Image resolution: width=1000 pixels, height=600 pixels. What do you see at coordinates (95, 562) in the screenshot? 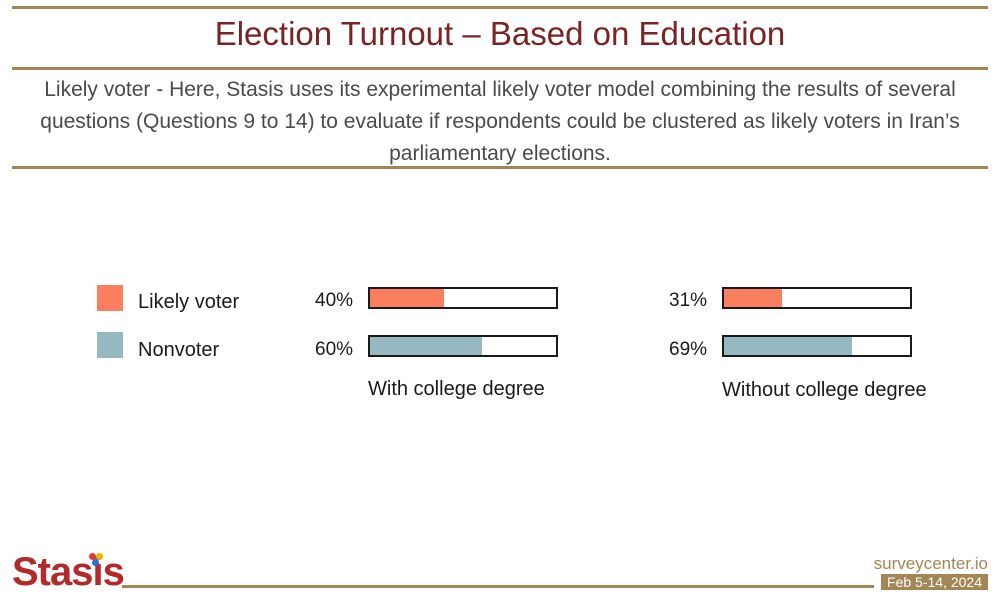
I see `logo-dot-blue` at bounding box center [95, 562].